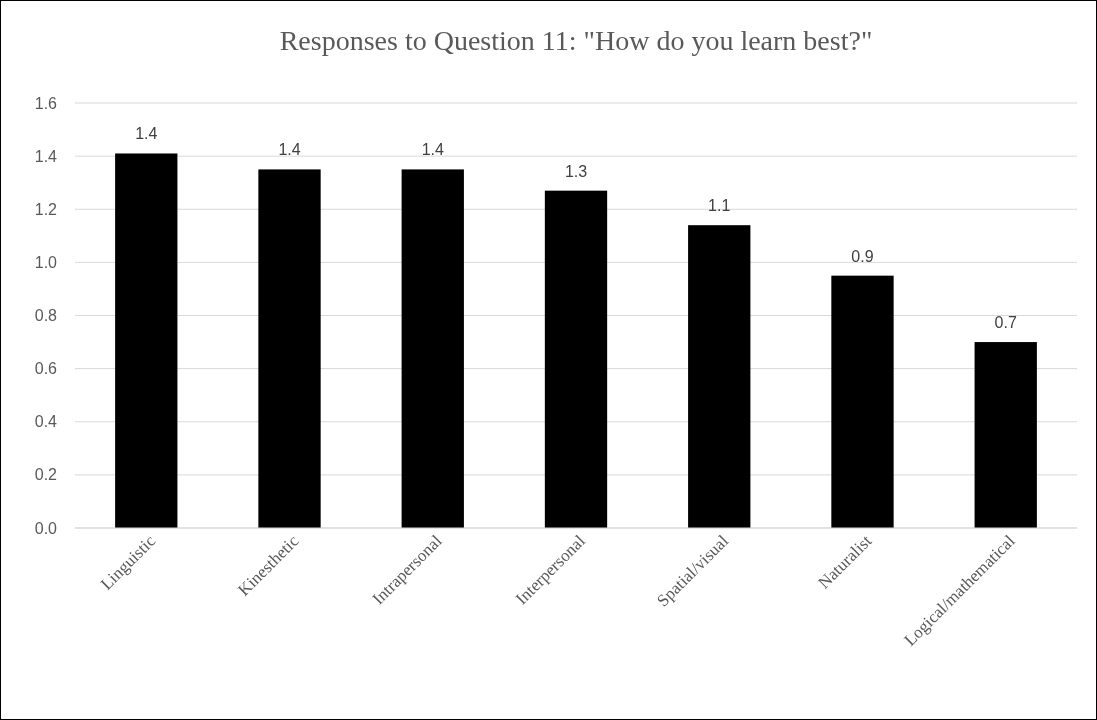  What do you see at coordinates (46, 369) in the screenshot?
I see `y-tick-label: 0.6` at bounding box center [46, 369].